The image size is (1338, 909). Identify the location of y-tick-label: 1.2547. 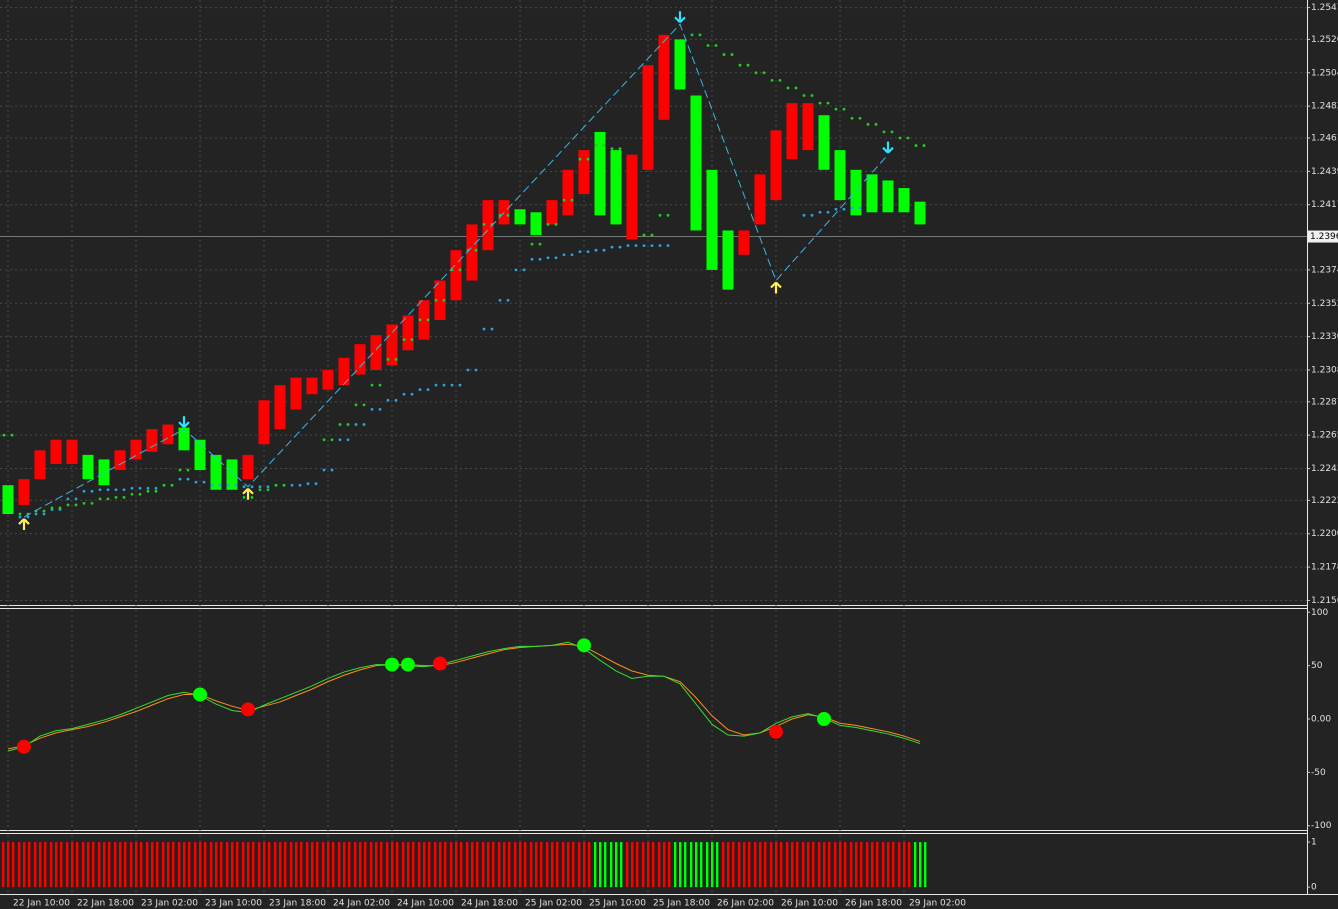
(1324, 8).